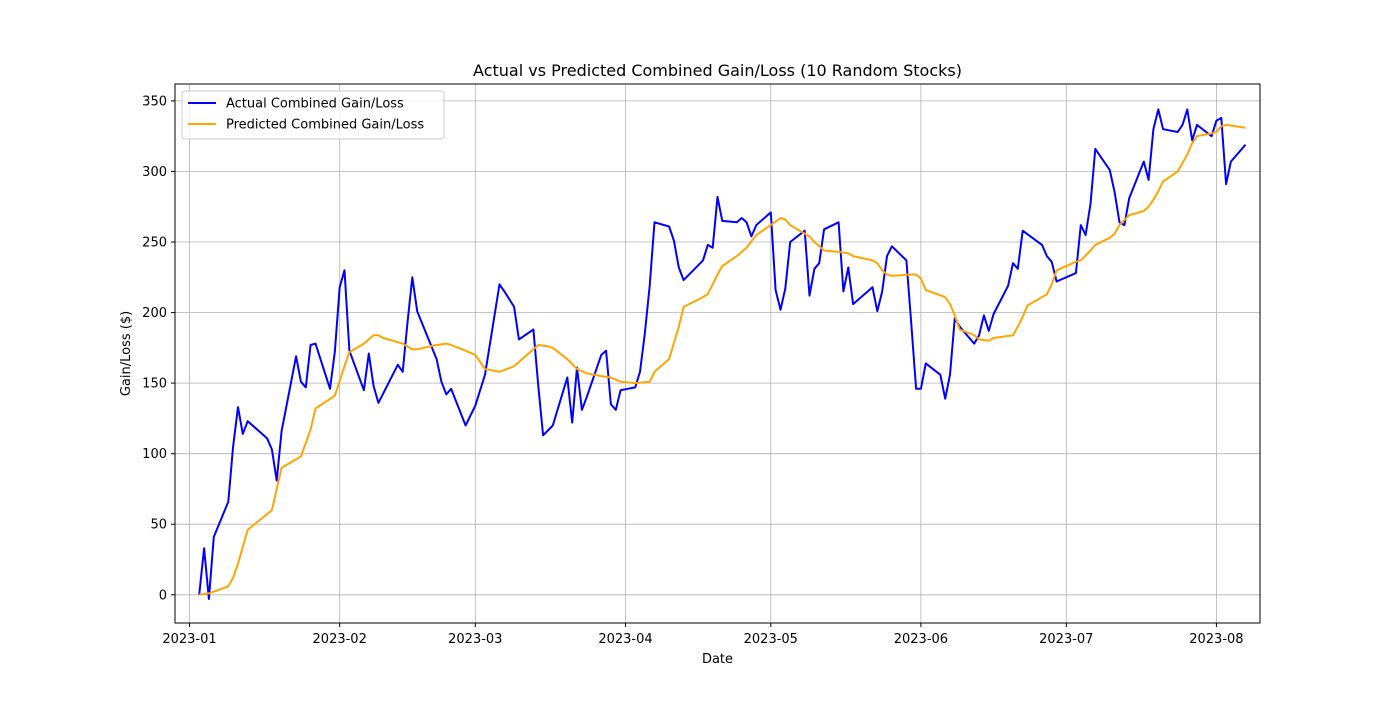 The image size is (1400, 704). I want to click on x-tick-label: 2023-01, so click(189, 639).